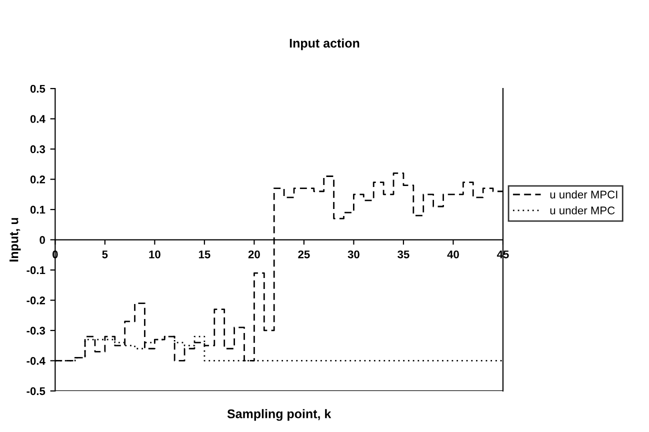 Image resolution: width=649 pixels, height=432 pixels. What do you see at coordinates (35, 300) in the screenshot?
I see `y-tick-label: -0.2` at bounding box center [35, 300].